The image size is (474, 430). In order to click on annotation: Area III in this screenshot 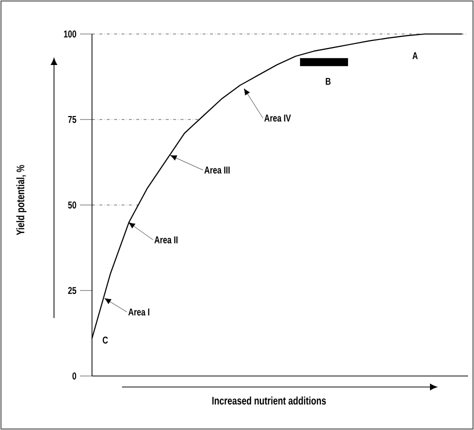, I will do `click(217, 170)`.